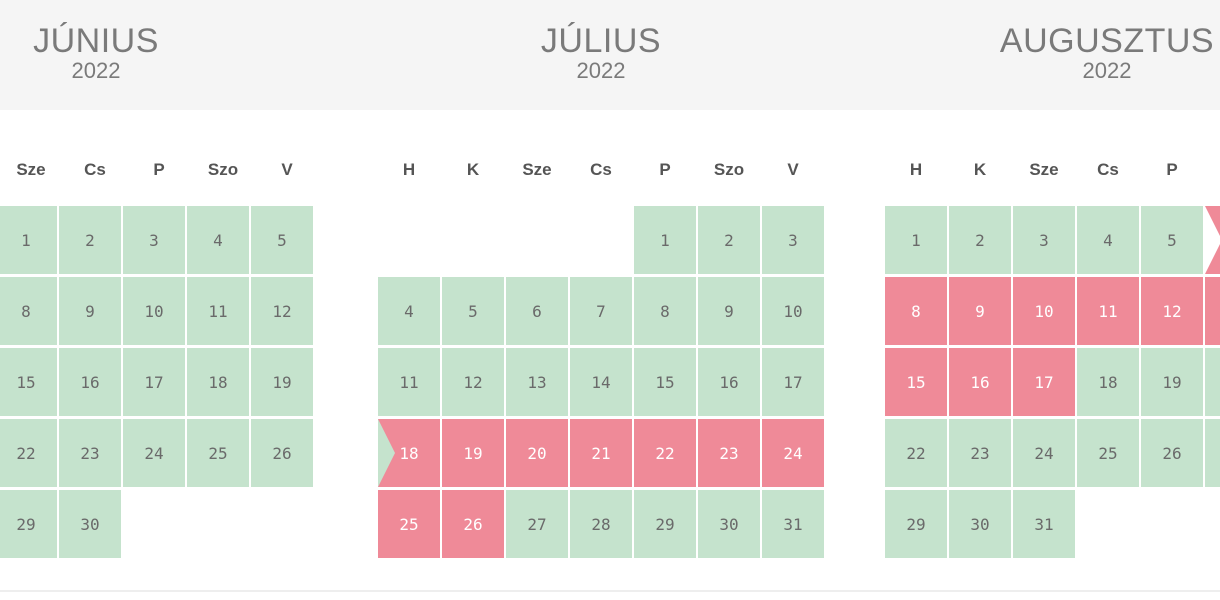 The width and height of the screenshot is (1220, 600). I want to click on day-number: 21, so click(601, 453).